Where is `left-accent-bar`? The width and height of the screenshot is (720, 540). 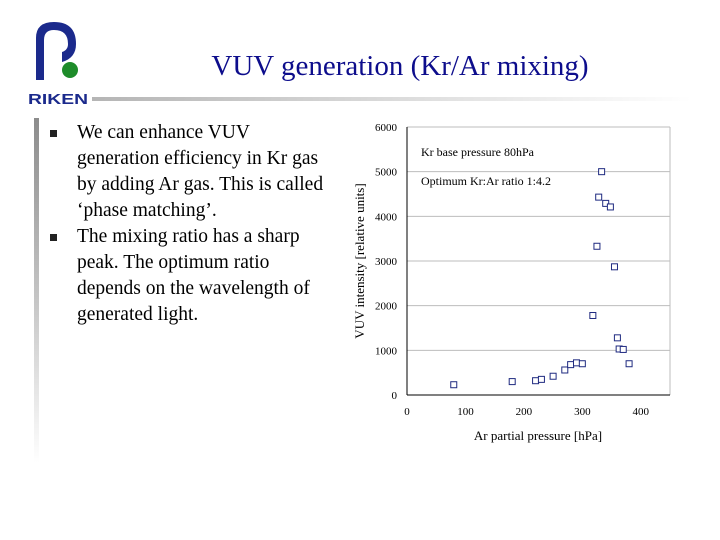
left-accent-bar is located at coordinates (36, 290).